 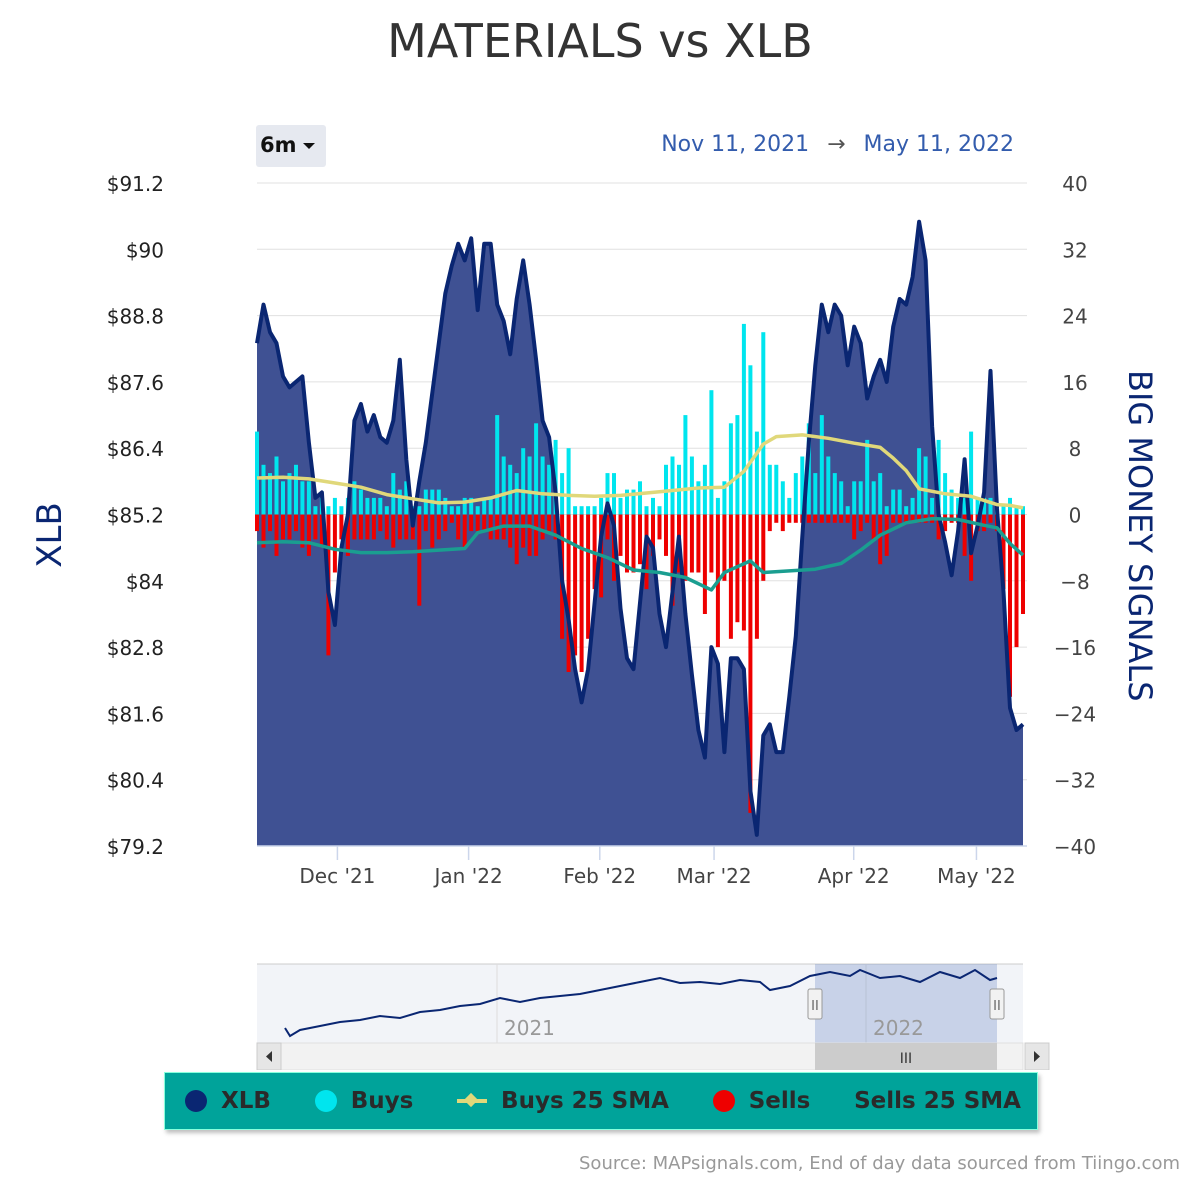 What do you see at coordinates (1037, 1056) in the screenshot?
I see `chevron-right-icon` at bounding box center [1037, 1056].